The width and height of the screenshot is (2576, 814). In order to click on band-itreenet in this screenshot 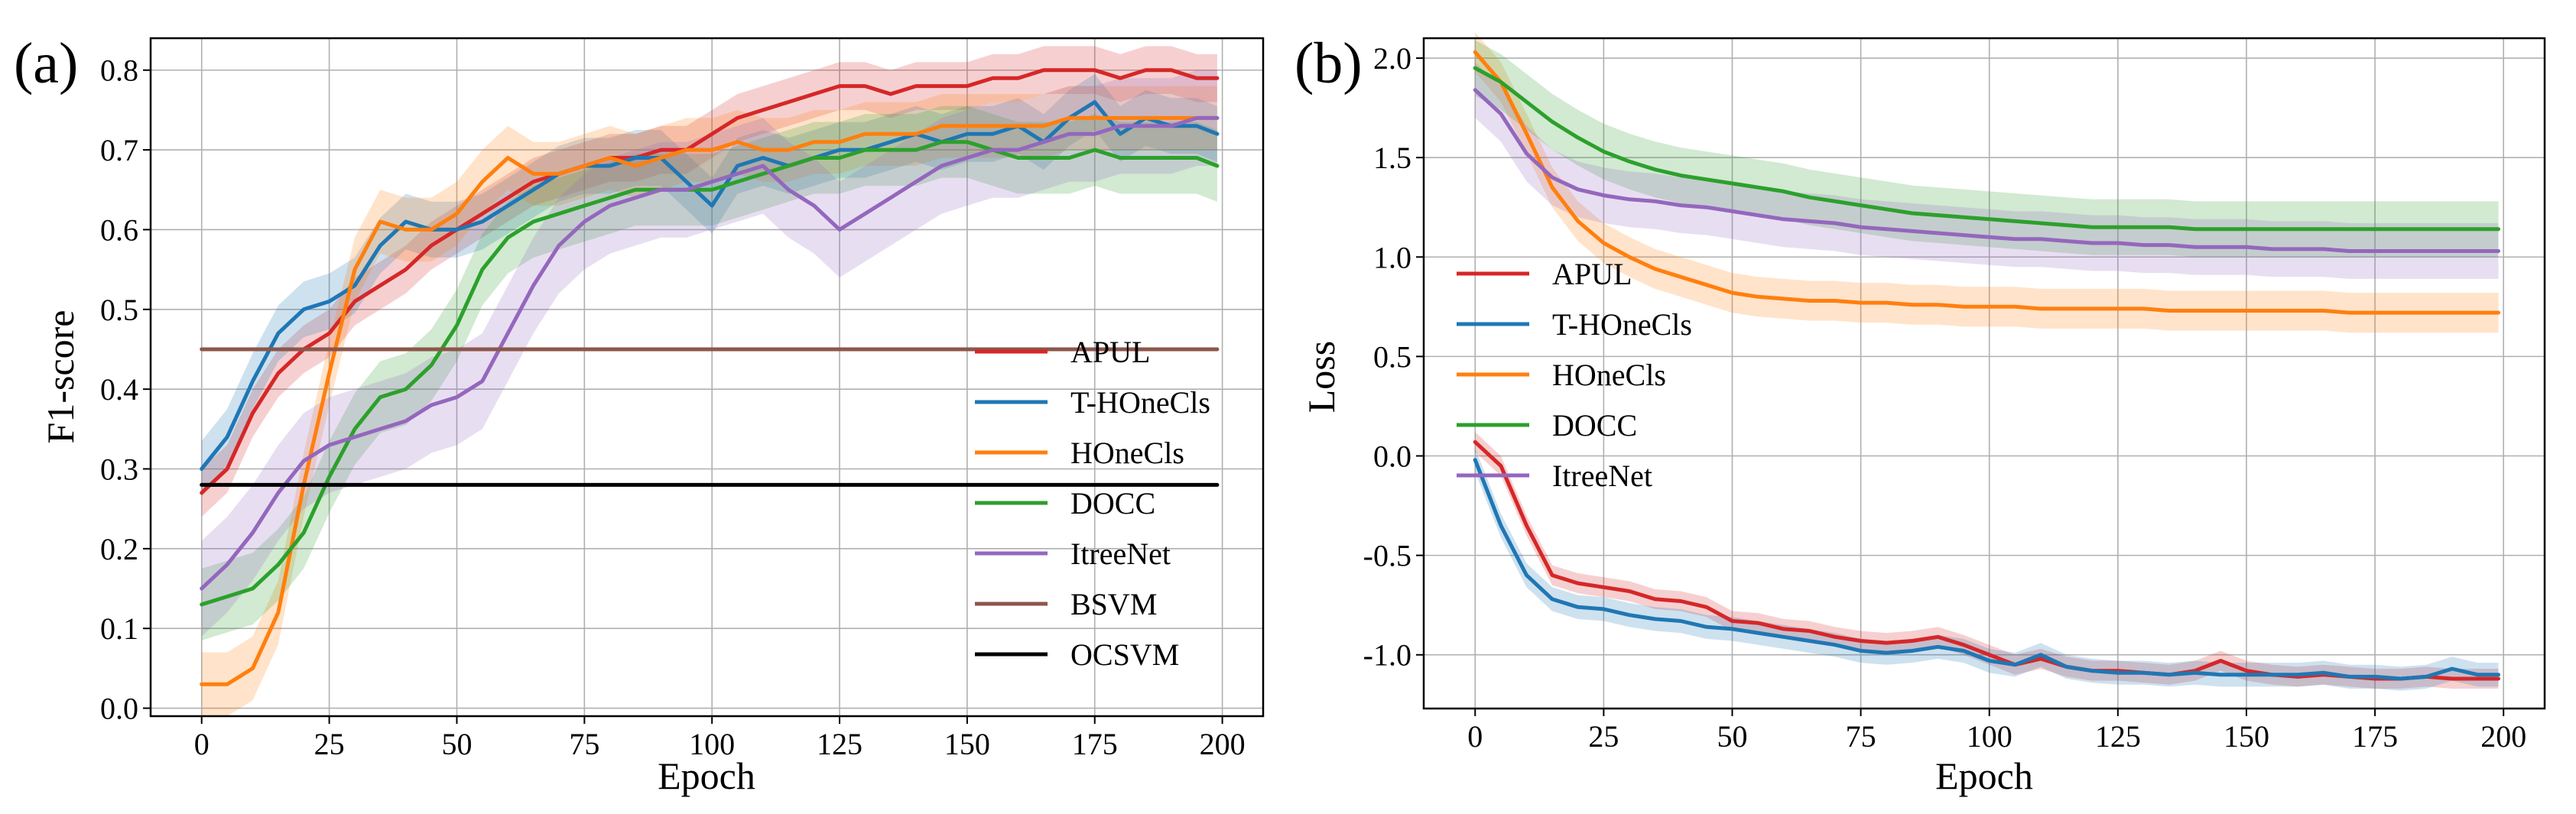, I will do `click(1987, 171)`.